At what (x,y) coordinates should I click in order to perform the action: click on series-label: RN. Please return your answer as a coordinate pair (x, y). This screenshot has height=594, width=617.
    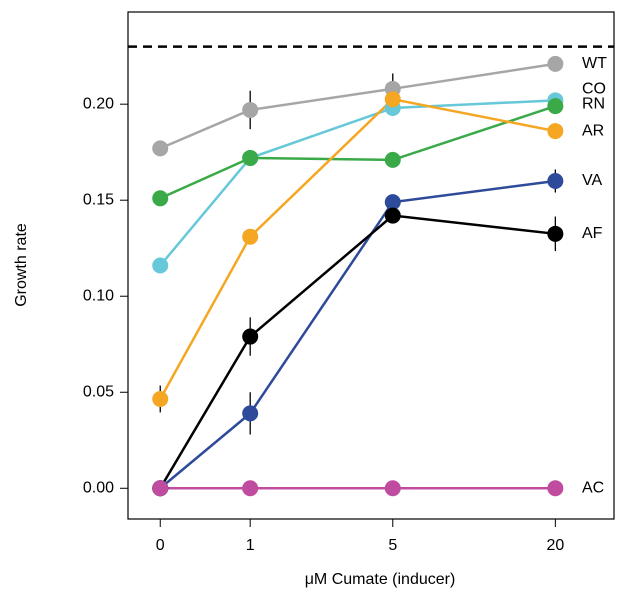
    Looking at the image, I should click on (593, 103).